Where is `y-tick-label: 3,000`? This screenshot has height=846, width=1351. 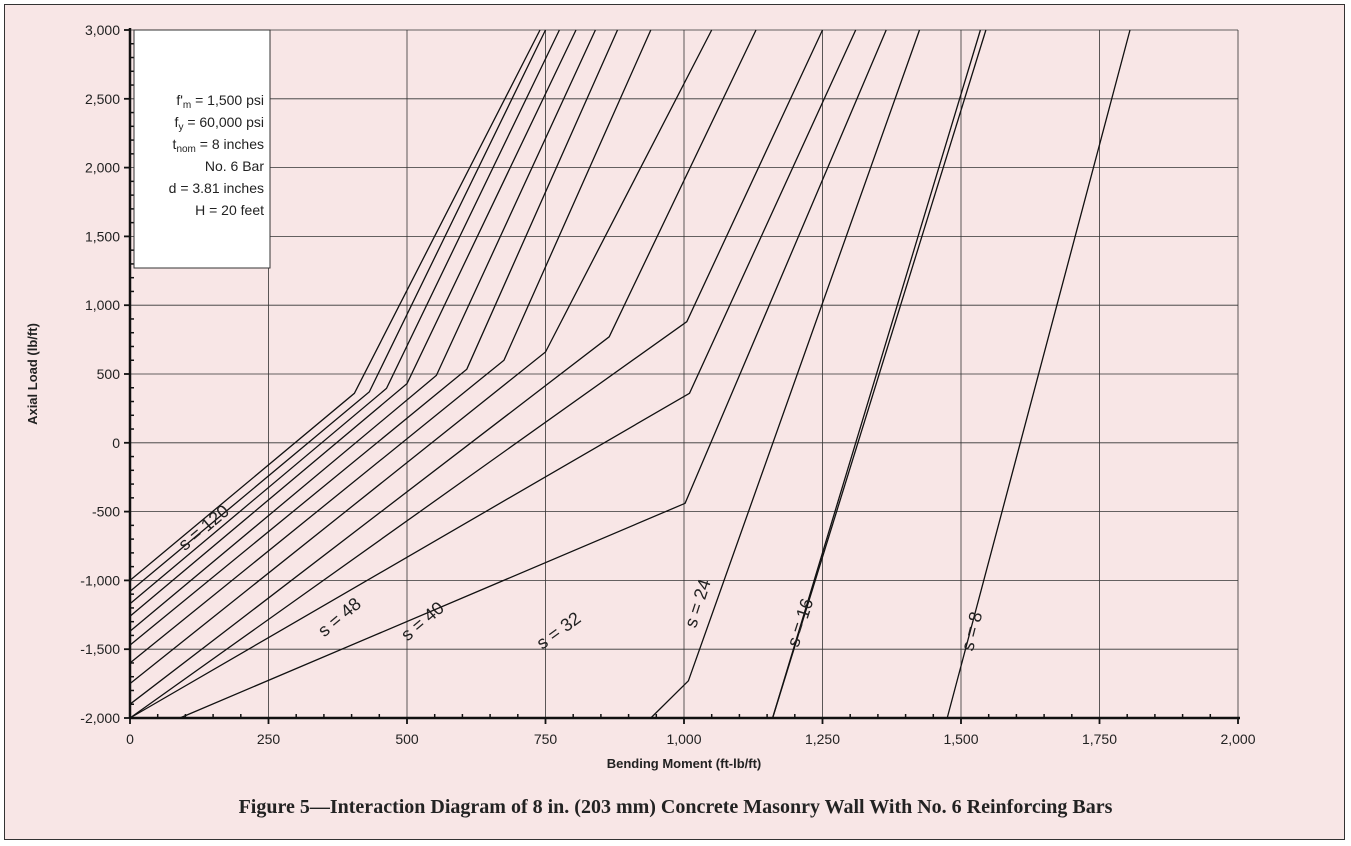 y-tick-label: 3,000 is located at coordinates (102, 30).